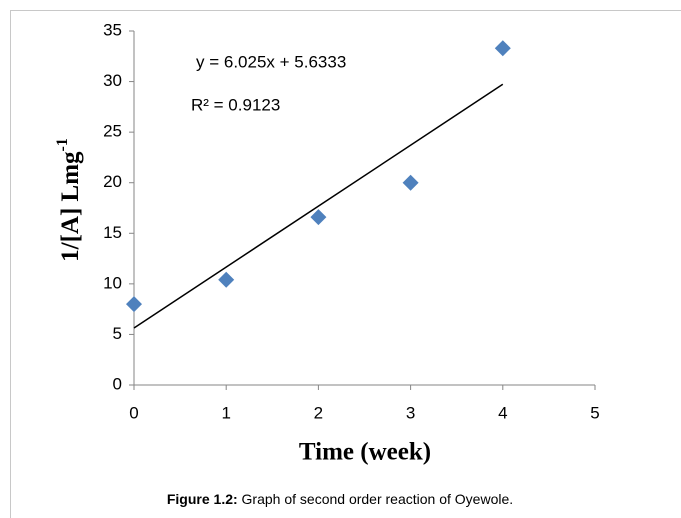  Describe the element at coordinates (112, 232) in the screenshot. I see `y-tick-label: 15` at that location.